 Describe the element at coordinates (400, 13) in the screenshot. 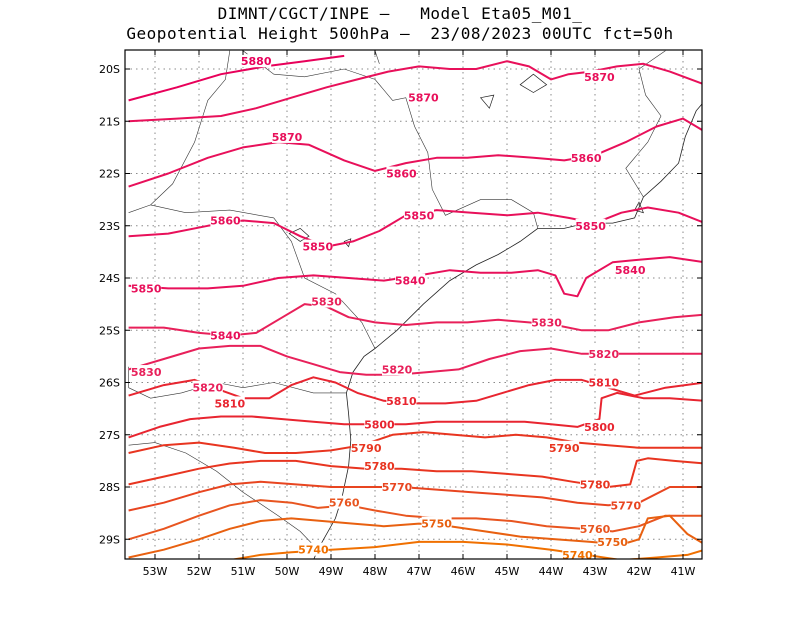

I see `map-title-line-1: DIMNT/CGCT/INPE – Model Eta05_M01_` at that location.